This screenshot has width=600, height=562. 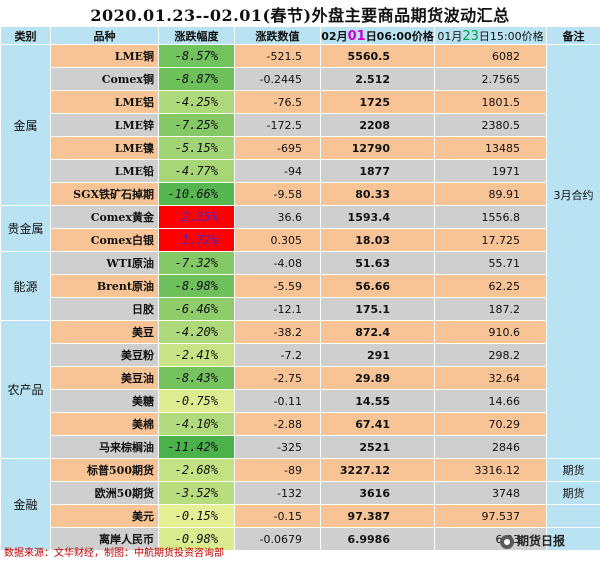 I want to click on commodity-name: LME铜, so click(x=104, y=56).